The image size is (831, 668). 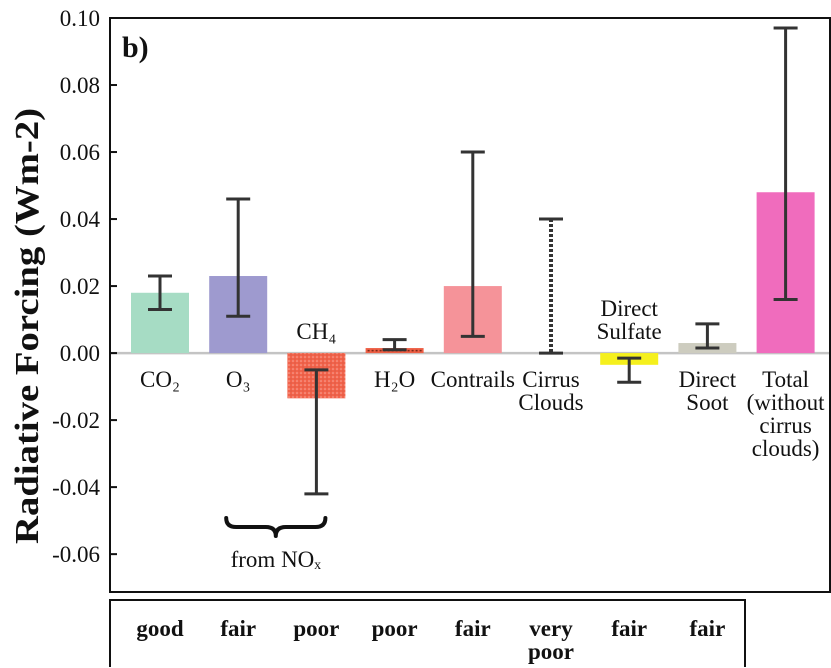 What do you see at coordinates (551, 628) in the screenshot?
I see `confidence-rating-text: very` at bounding box center [551, 628].